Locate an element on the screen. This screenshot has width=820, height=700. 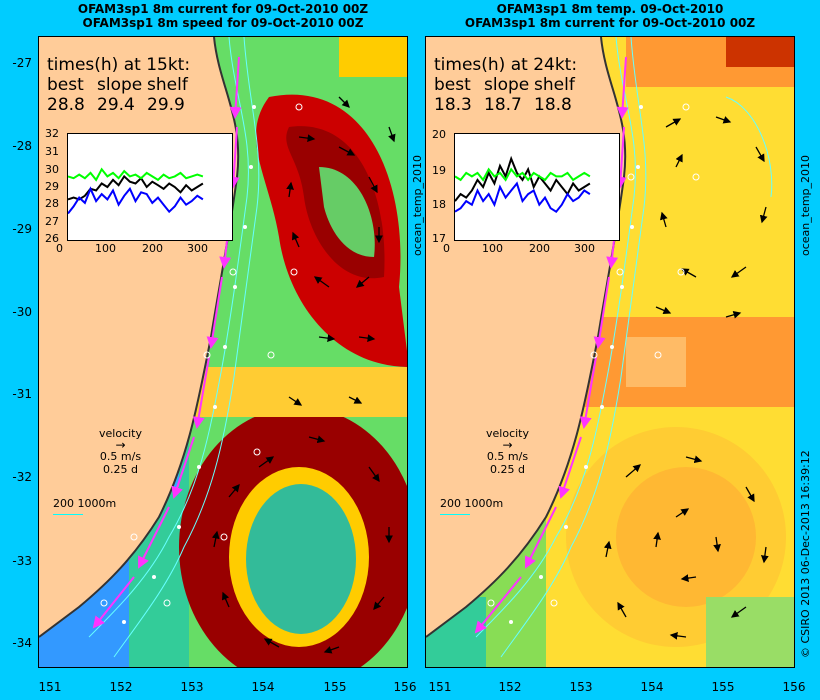
right-times-values: 18.3 18.7 18.8 is located at coordinates (509, 105).